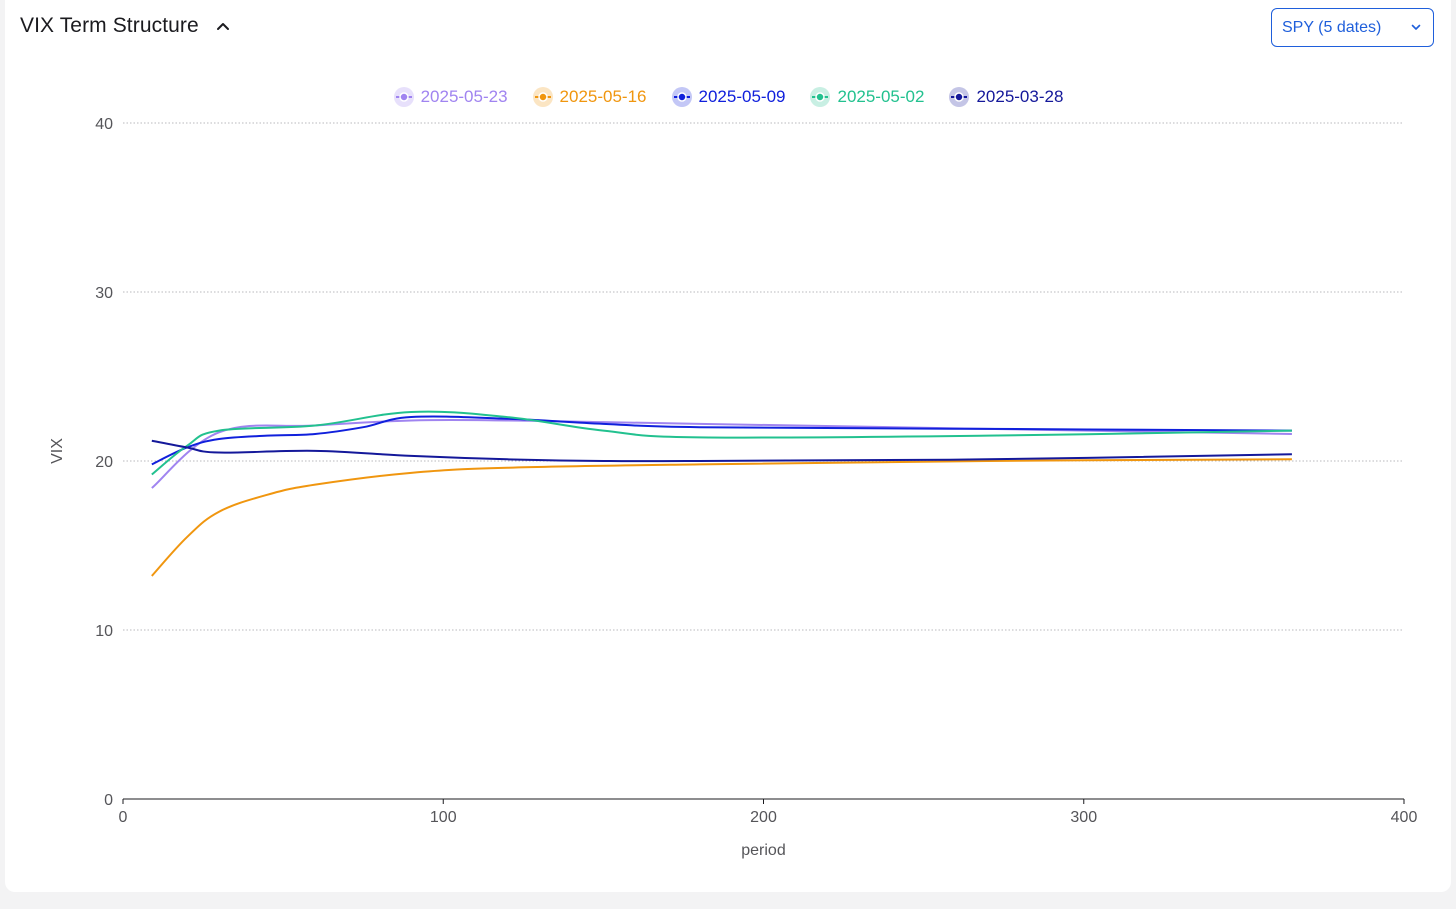 Image resolution: width=1456 pixels, height=909 pixels. Describe the element at coordinates (742, 96) in the screenshot. I see `legend-label: 2025-05-09` at that location.